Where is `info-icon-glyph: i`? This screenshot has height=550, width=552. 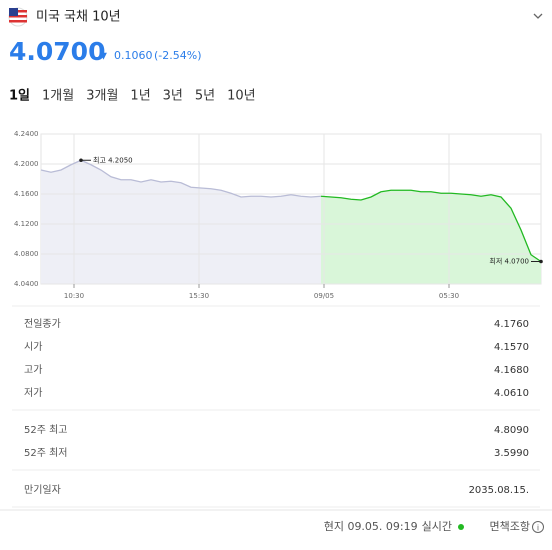 info-icon-glyph: i is located at coordinates (538, 528).